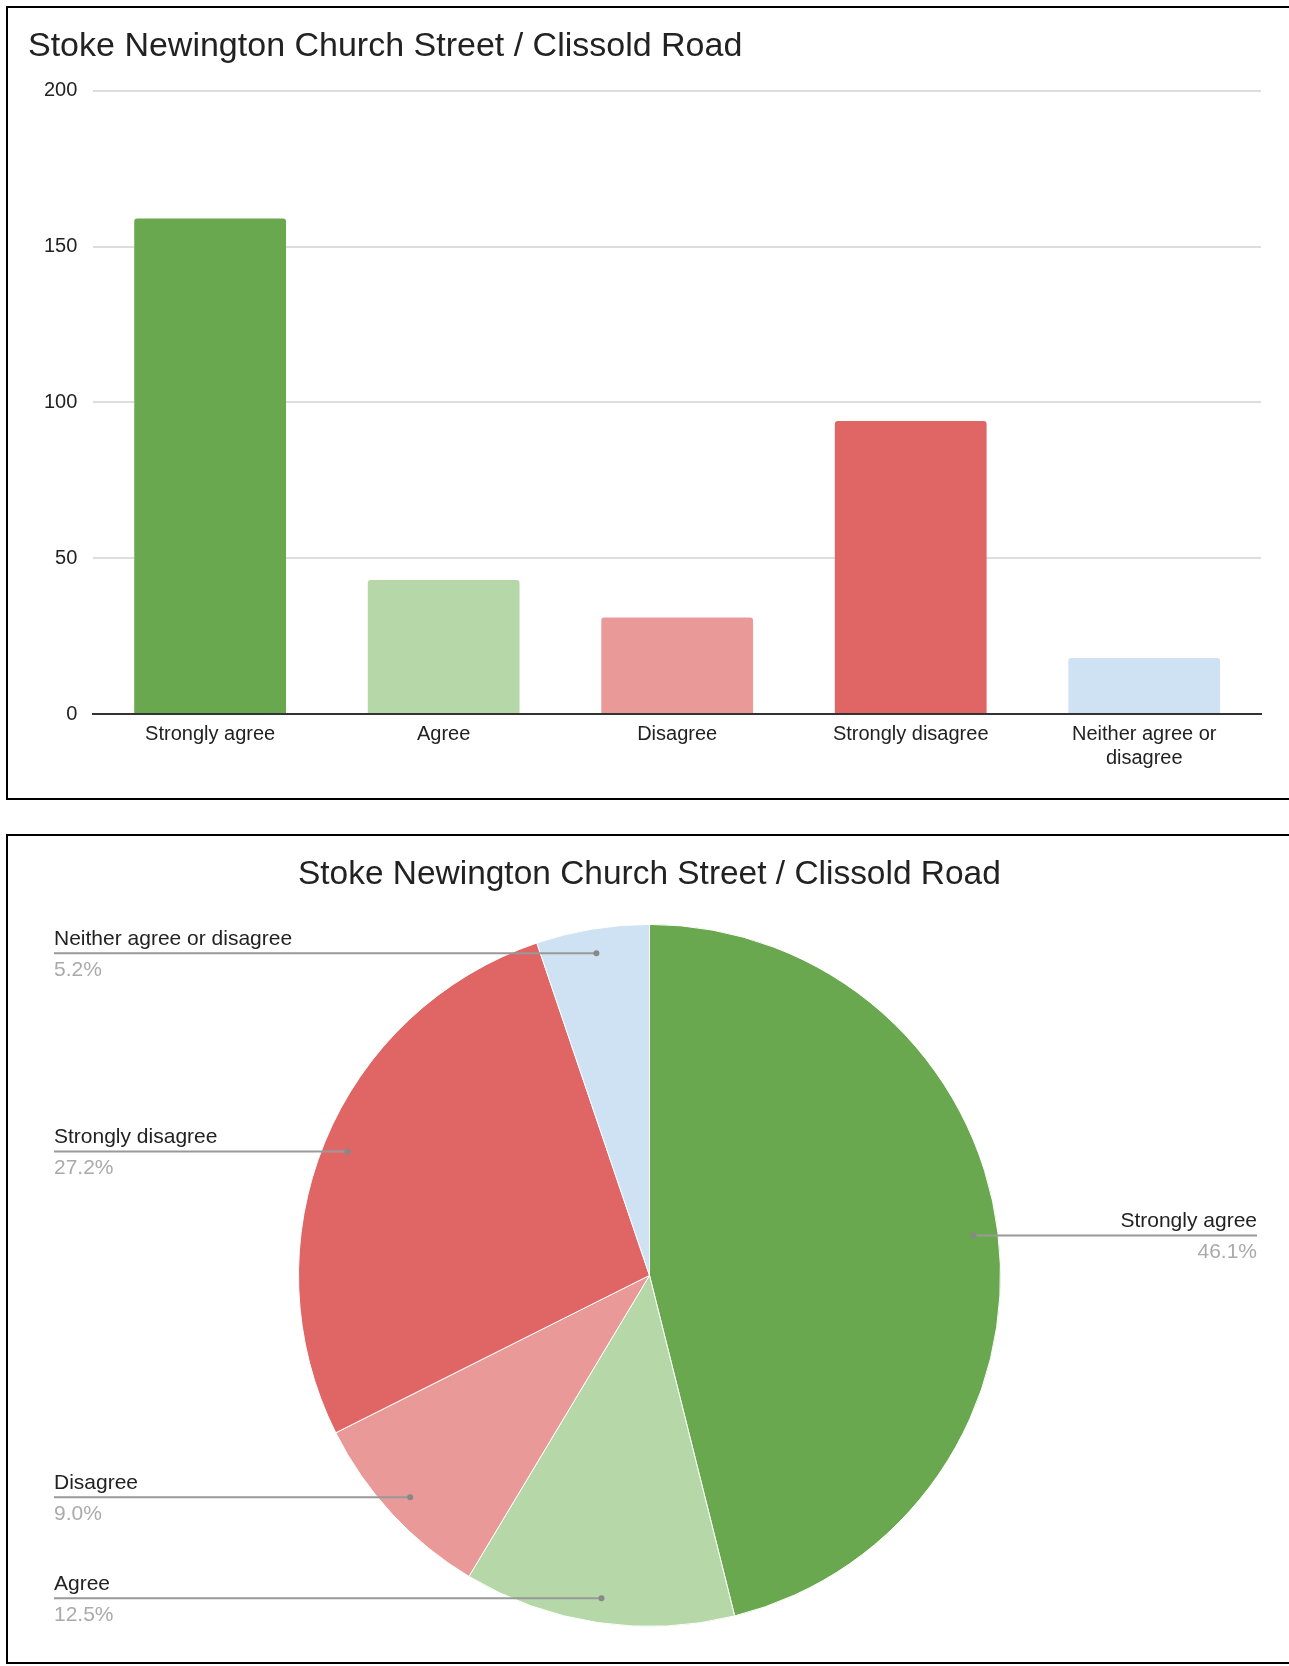 This screenshot has width=1289, height=1666. Describe the element at coordinates (1144, 744) in the screenshot. I see `x-tick-label: Neither agree or disagree` at that location.